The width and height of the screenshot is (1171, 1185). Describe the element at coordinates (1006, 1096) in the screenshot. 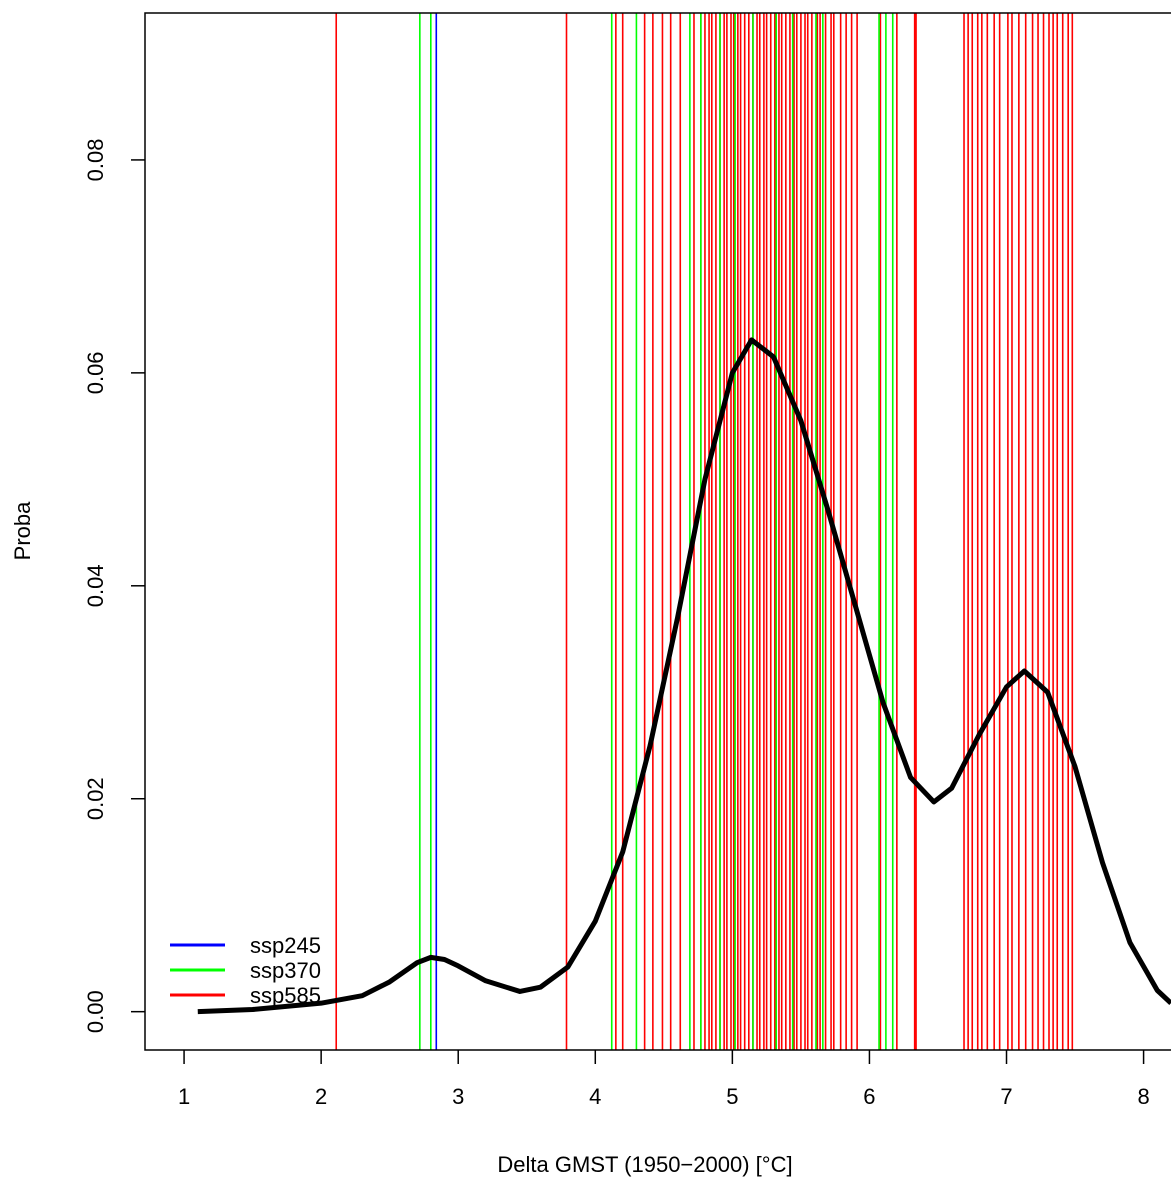

I see `x-tick-label: 7` at that location.